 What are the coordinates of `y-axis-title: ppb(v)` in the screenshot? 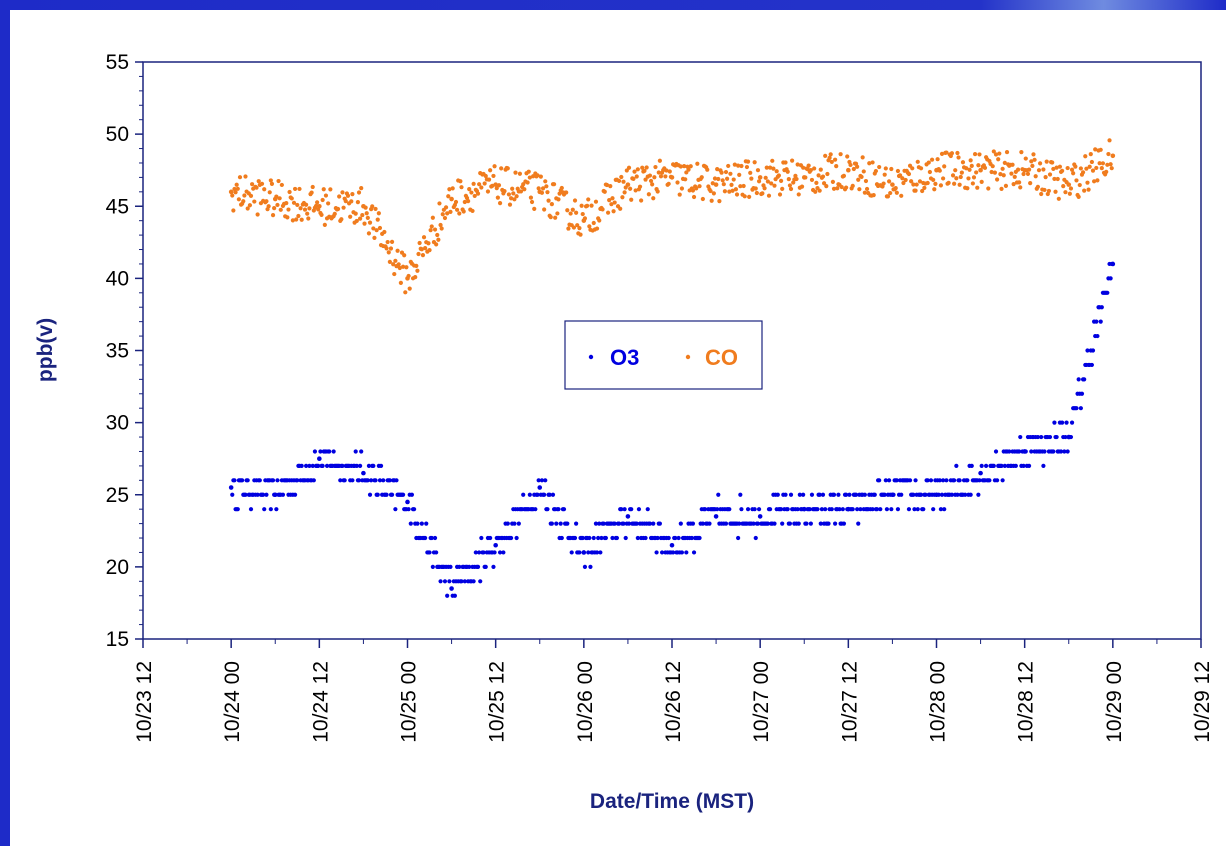 It's located at (45, 350).